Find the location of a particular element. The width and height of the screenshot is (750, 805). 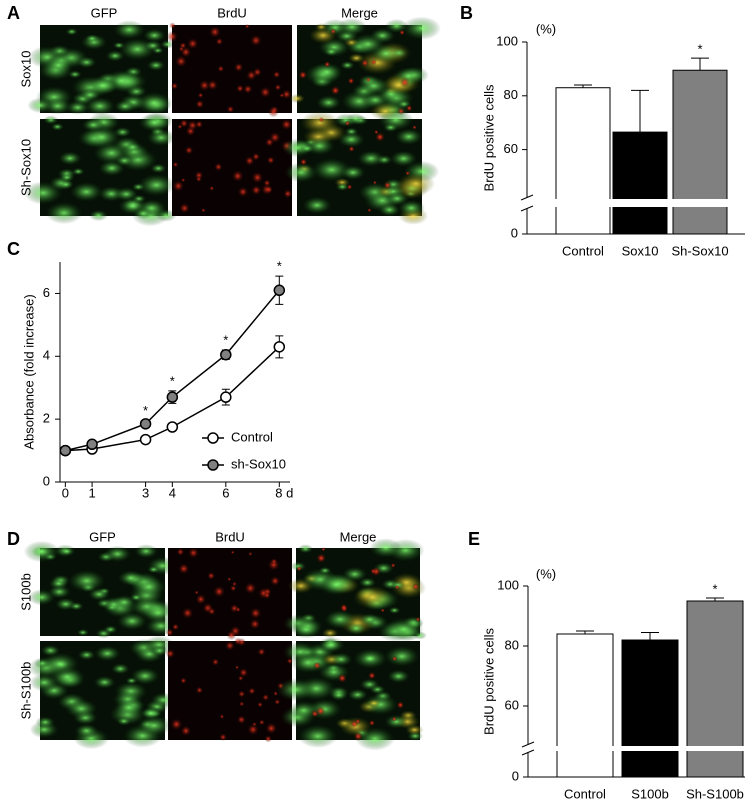

x-tick-label: Control is located at coordinates (583, 250).